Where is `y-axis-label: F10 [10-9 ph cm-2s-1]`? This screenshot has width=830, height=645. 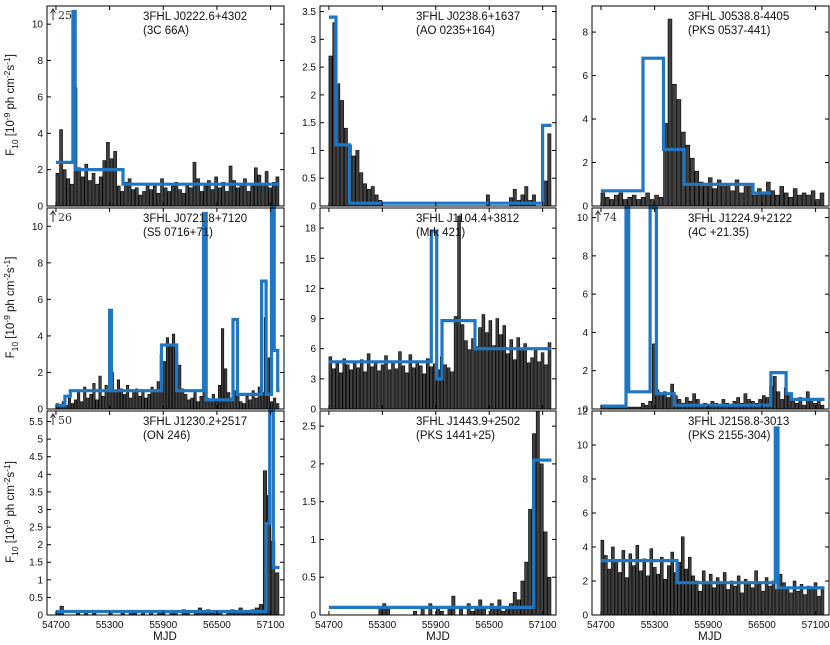
y-axis-label: F10 [10-9 ph cm-2s-1] is located at coordinates (11, 105).